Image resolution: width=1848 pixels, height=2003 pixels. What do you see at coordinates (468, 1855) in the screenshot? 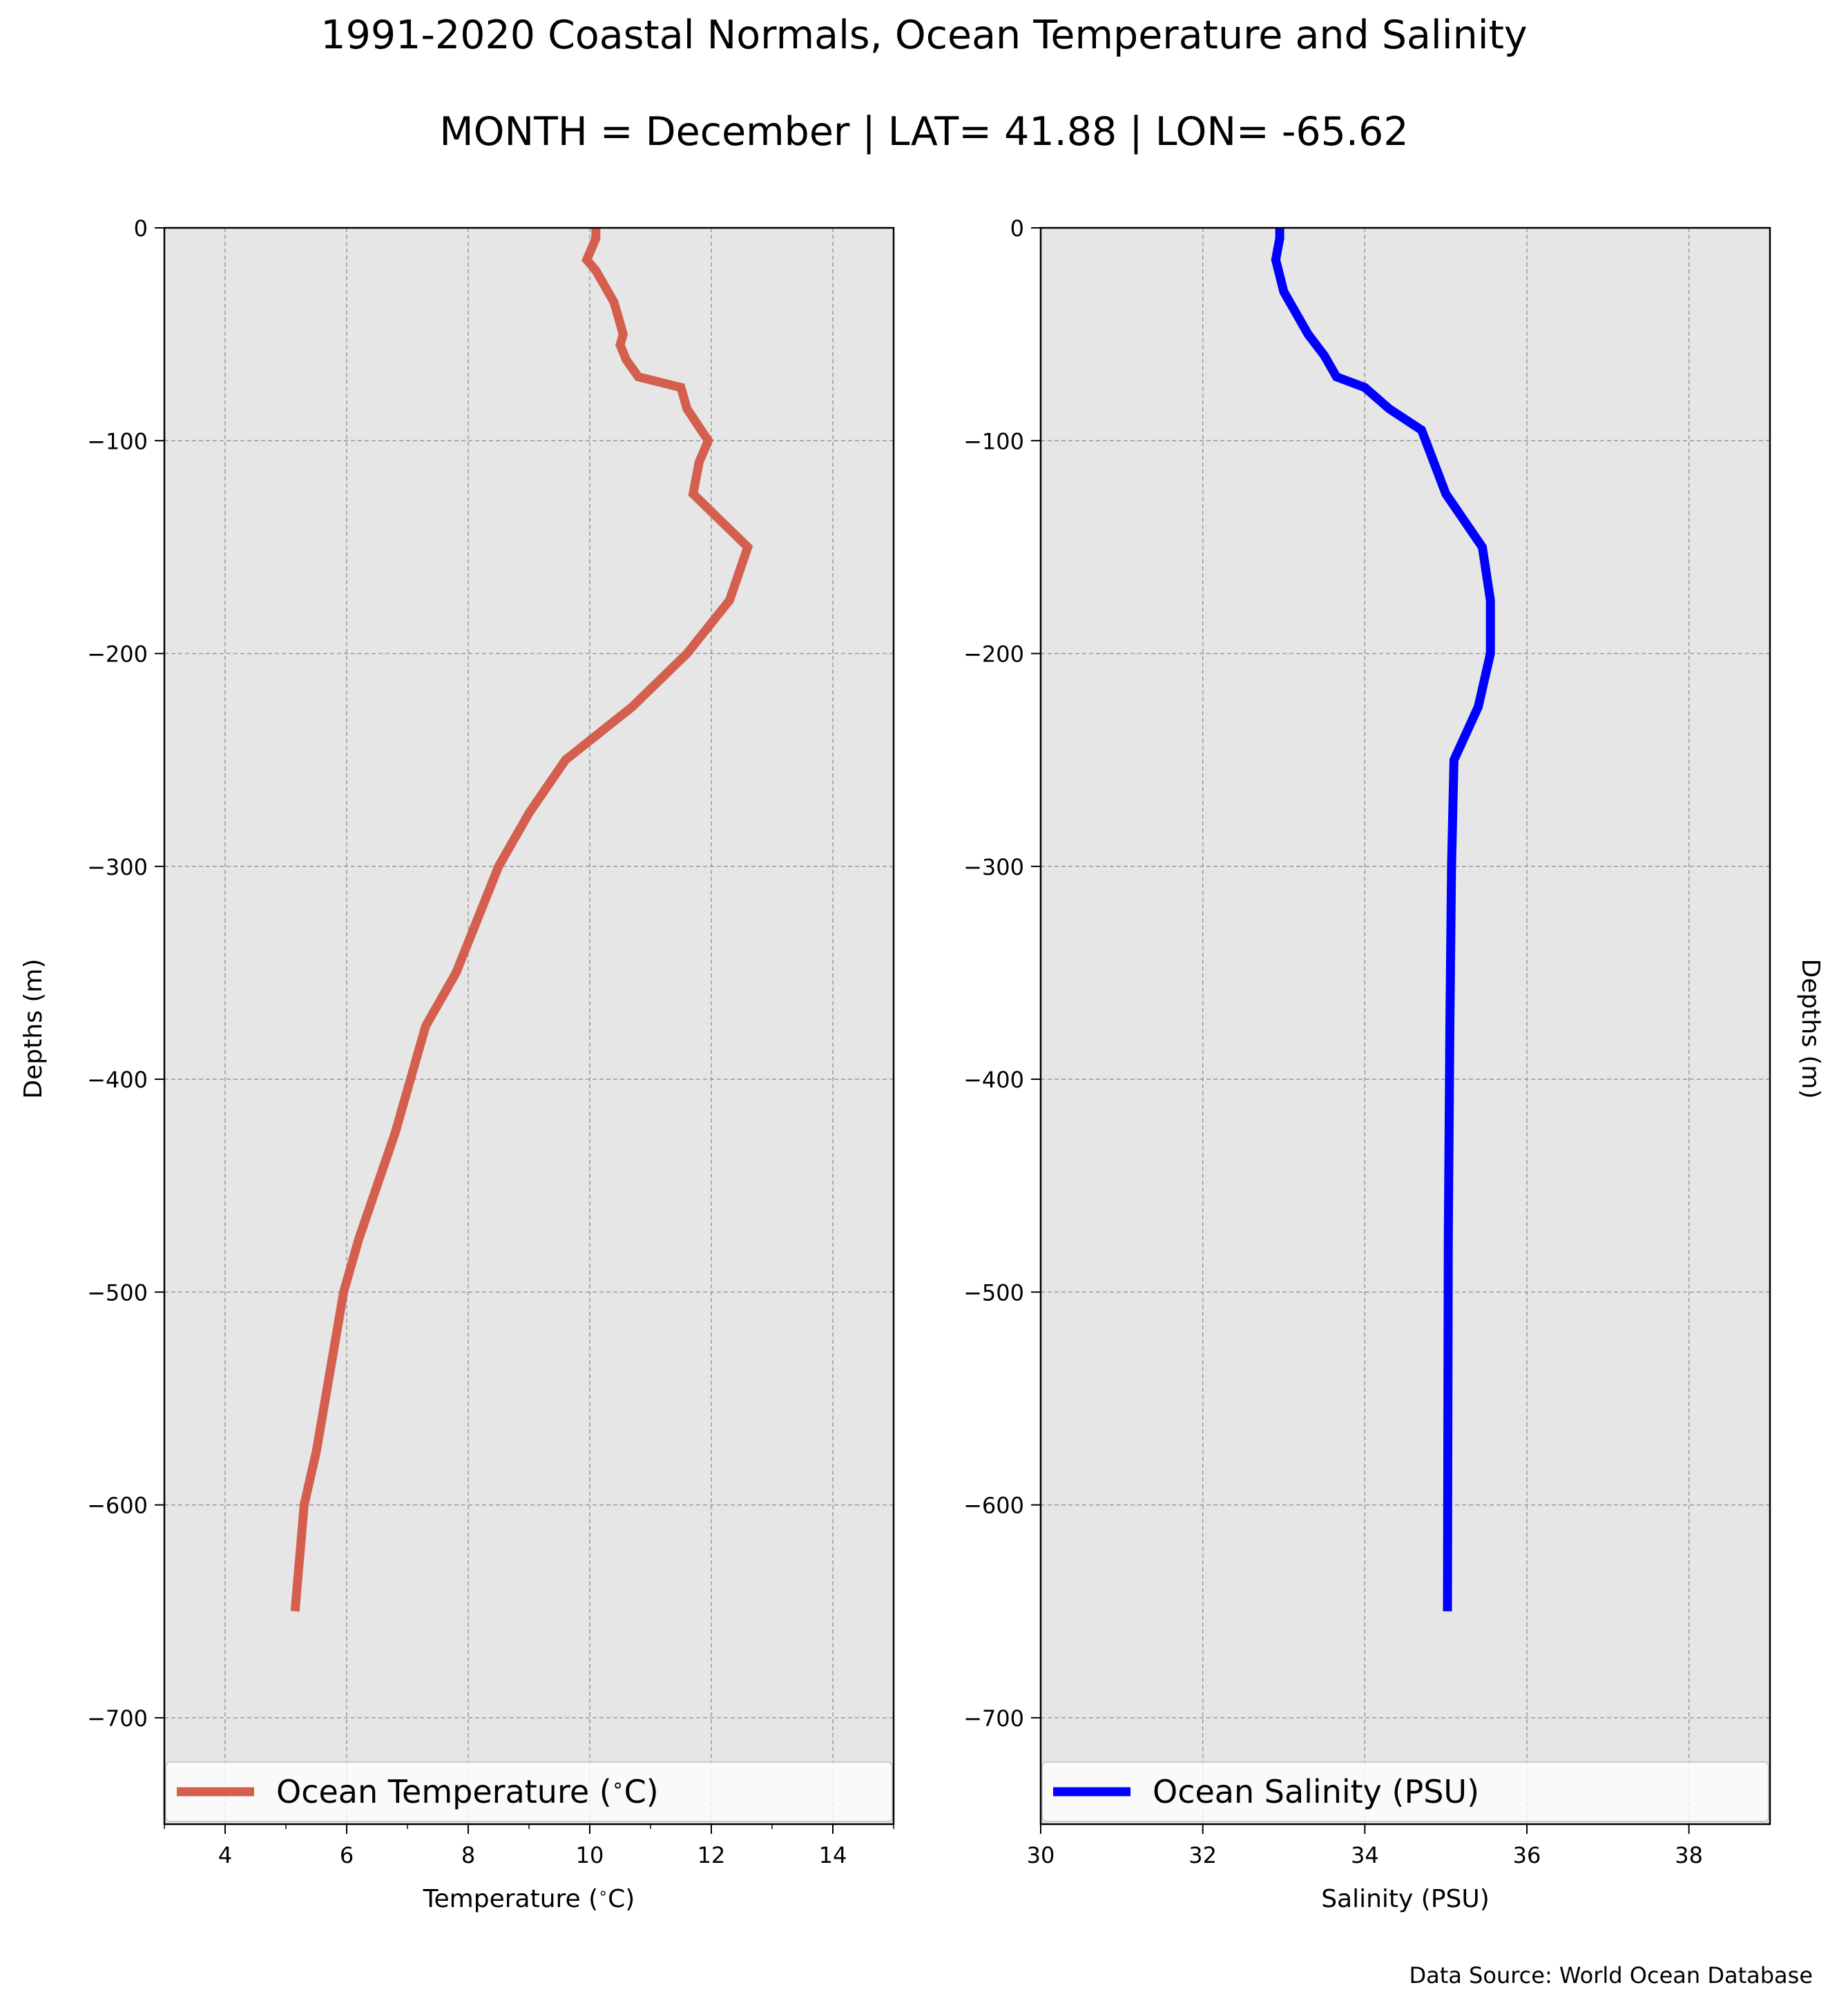
I see `x-tick-label: 8` at bounding box center [468, 1855].